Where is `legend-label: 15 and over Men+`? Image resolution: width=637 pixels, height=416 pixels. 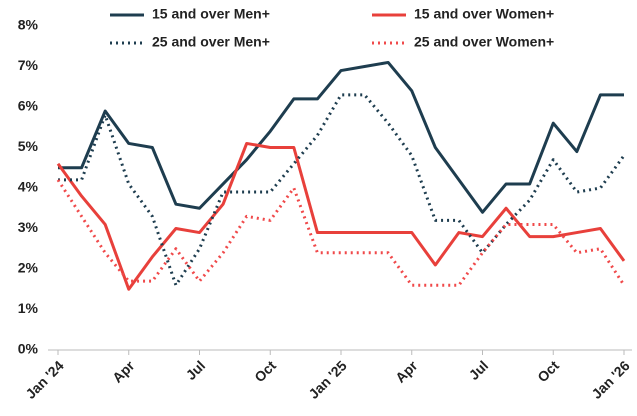 legend-label: 15 and over Men+ is located at coordinates (211, 14).